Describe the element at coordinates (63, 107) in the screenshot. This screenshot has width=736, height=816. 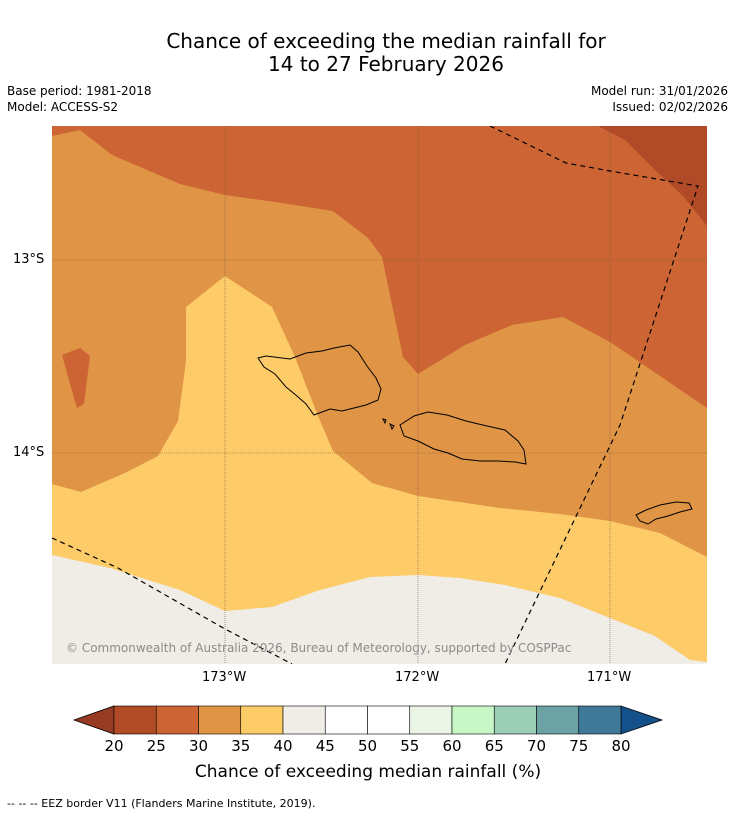
I see `model-name: Model: ACCESS-S2` at that location.